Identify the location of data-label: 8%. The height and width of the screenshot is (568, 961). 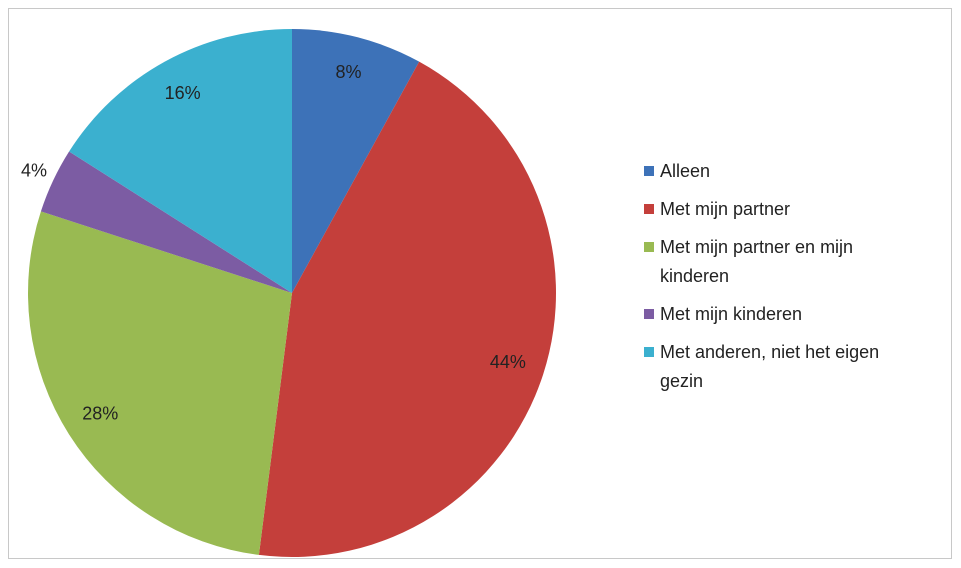
(348, 72).